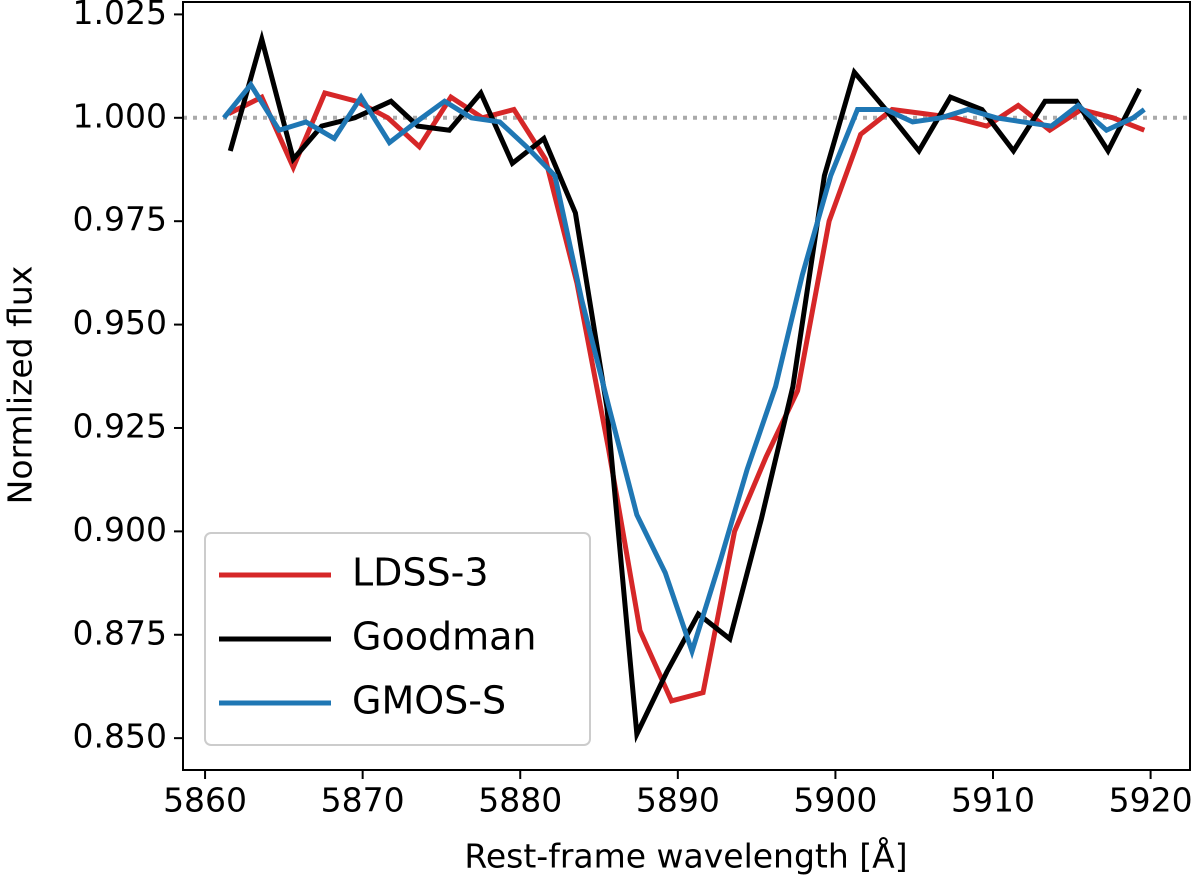 The image size is (1200, 884). Describe the element at coordinates (120, 425) in the screenshot. I see `y-tick-label: 0.925` at that location.